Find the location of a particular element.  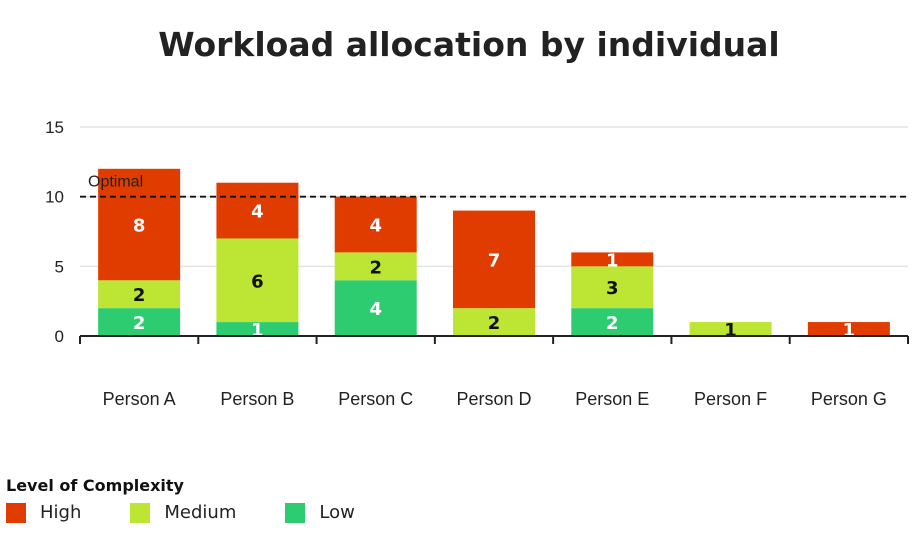

legend-items: High Medium Low is located at coordinates (205, 512).